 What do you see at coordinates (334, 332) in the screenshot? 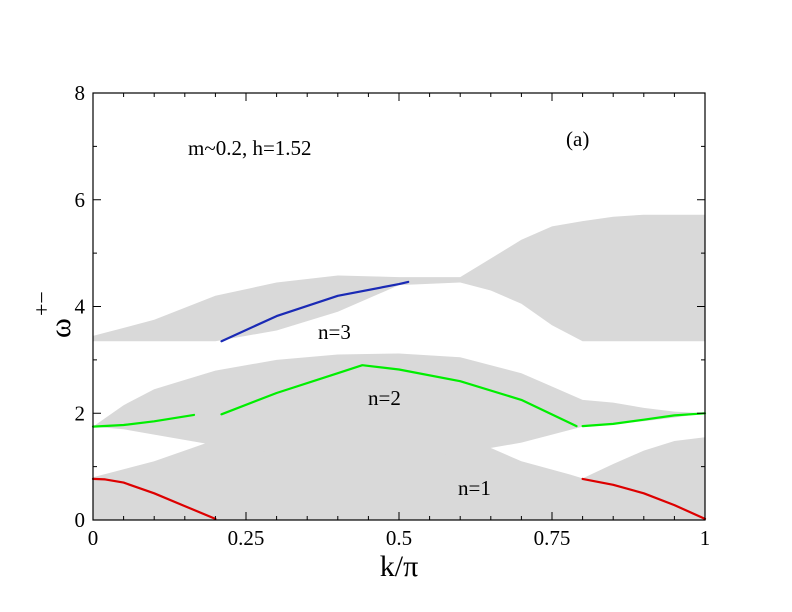
I see `band-label-n3: n=3` at bounding box center [334, 332].